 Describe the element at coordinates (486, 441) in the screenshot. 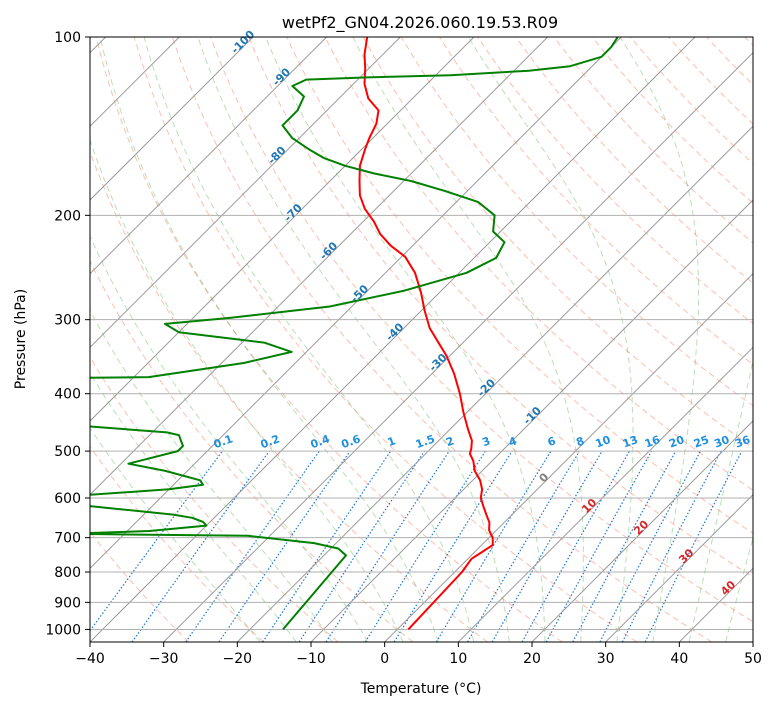

I see `mixing-ratio-label: 3` at that location.